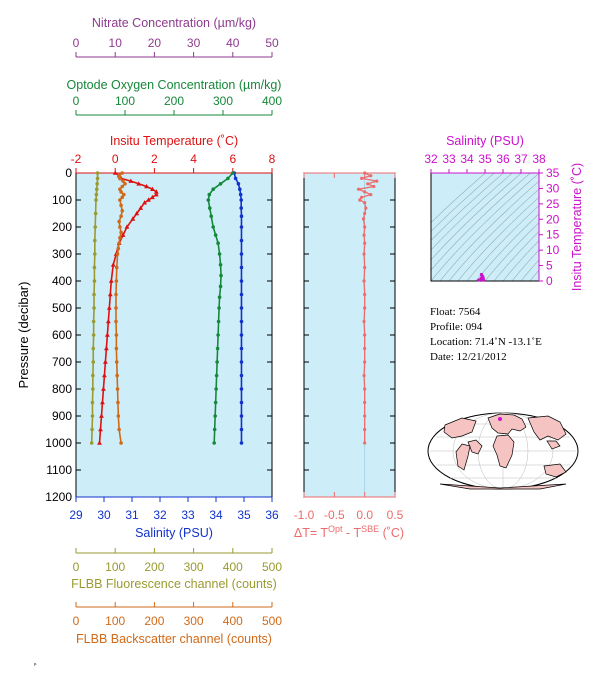 Image resolution: width=608 pixels, height=685 pixels. What do you see at coordinates (76, 159) in the screenshot?
I see `temperature-tick-label: -2` at bounding box center [76, 159].